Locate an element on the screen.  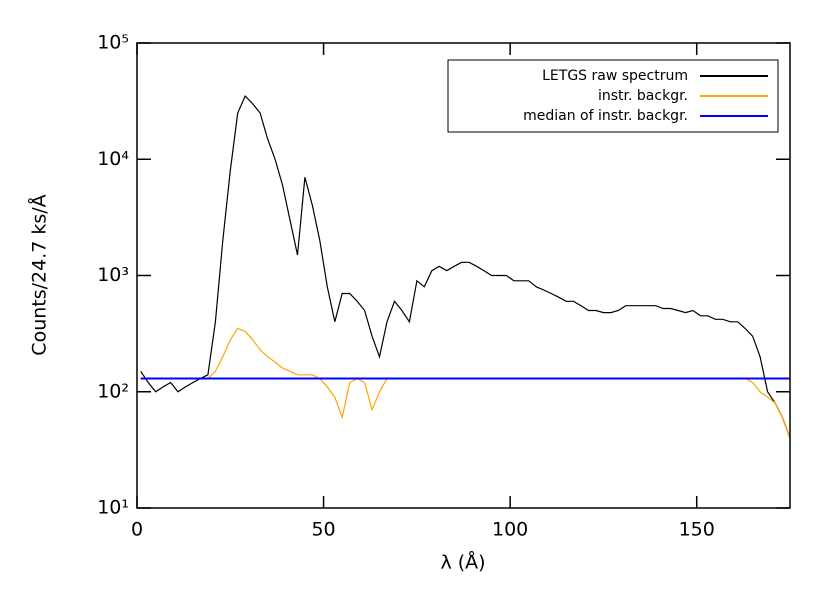
legend-label: LETGS raw spectrum is located at coordinates (615, 76).